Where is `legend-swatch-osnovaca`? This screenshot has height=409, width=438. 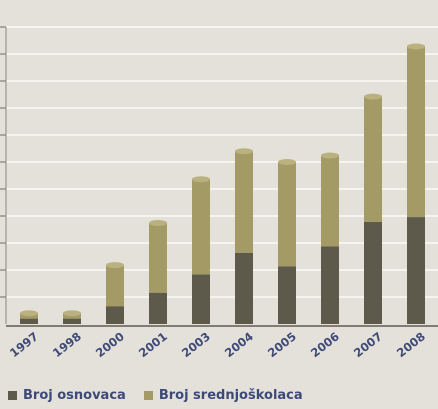
legend-swatch-osnovaca is located at coordinates (12, 395).